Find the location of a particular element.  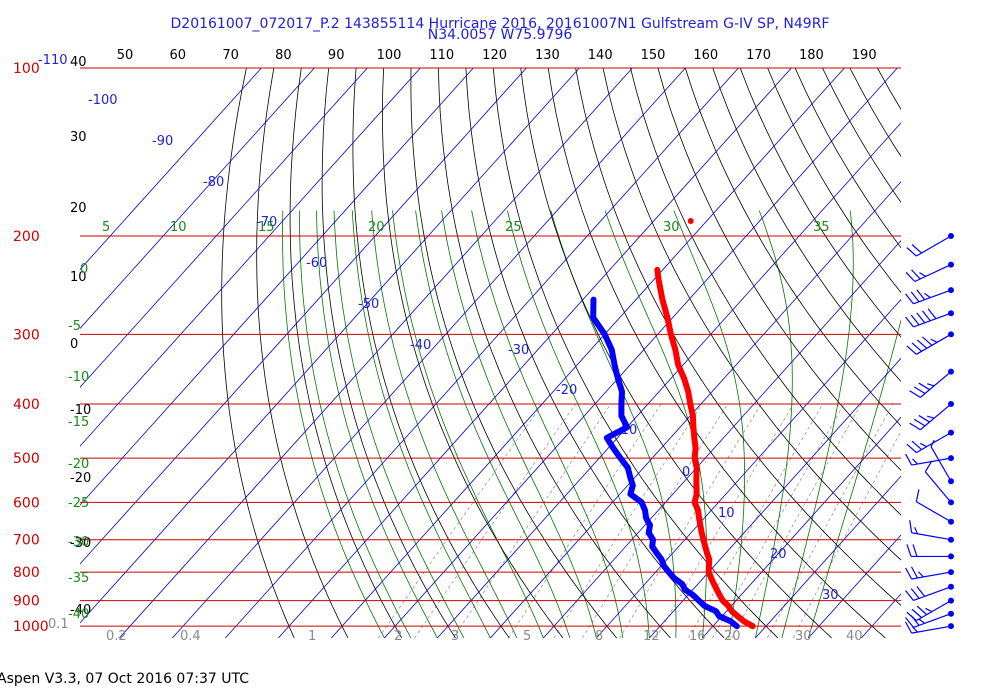

temperature-profile is located at coordinates (705, 448).